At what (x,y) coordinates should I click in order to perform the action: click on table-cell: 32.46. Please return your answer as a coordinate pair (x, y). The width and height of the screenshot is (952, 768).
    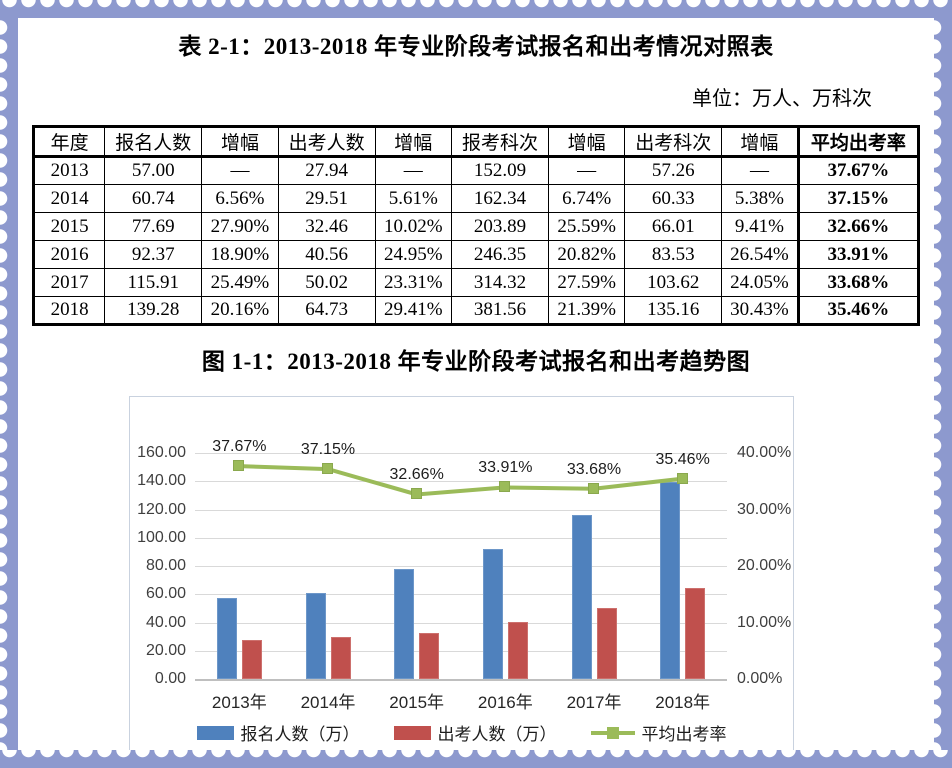
    Looking at the image, I should click on (326, 226).